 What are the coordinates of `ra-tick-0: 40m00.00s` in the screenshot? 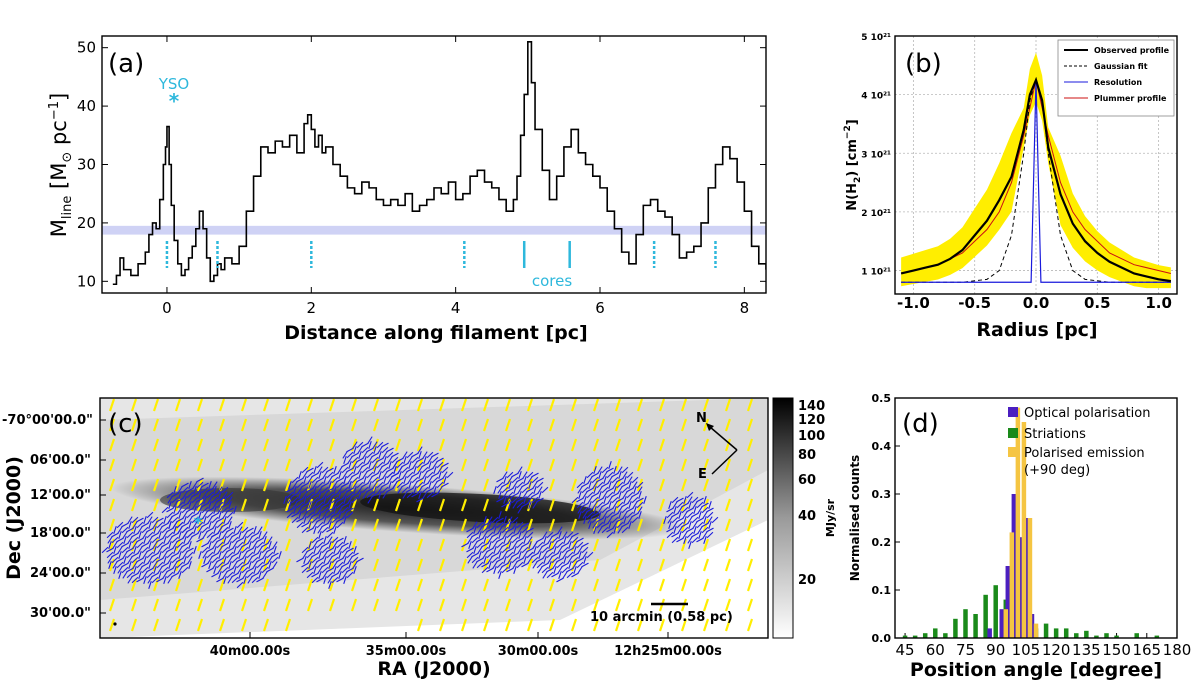 It's located at (250, 651).